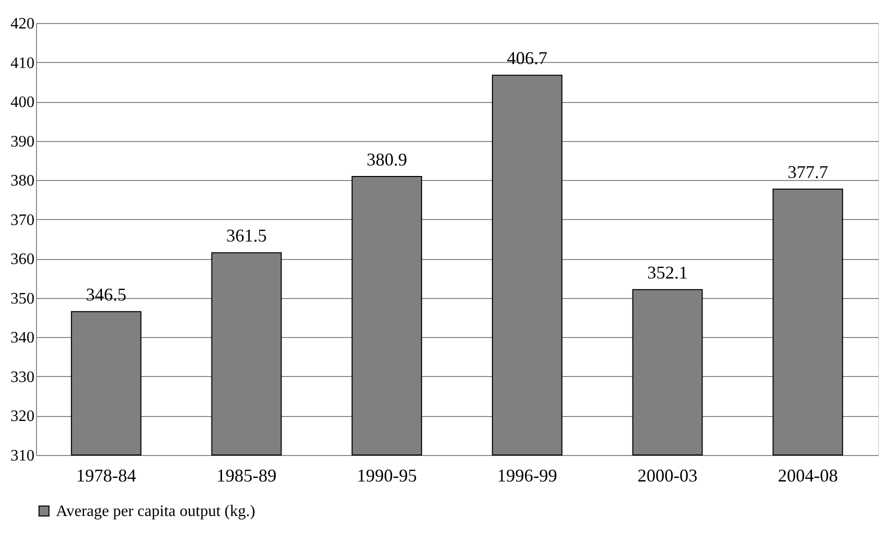 Image resolution: width=895 pixels, height=536 pixels. Describe the element at coordinates (106, 294) in the screenshot. I see `data-label: 346.5` at that location.